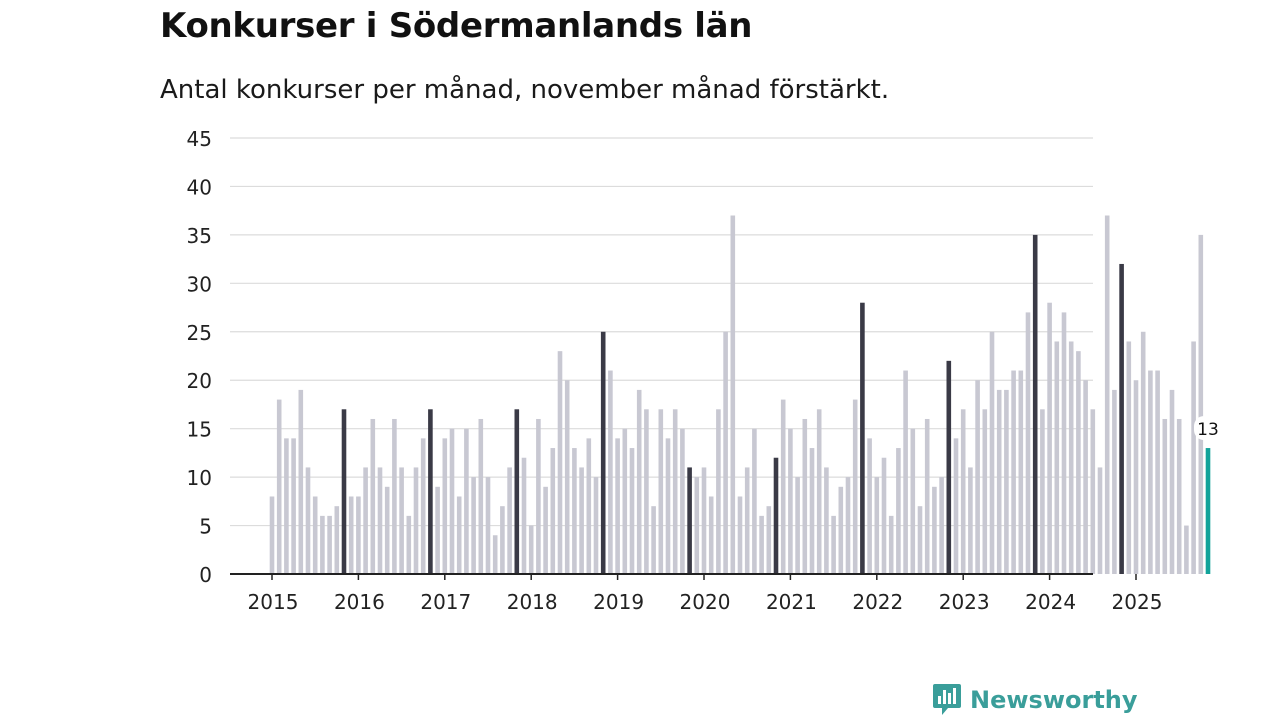 The width and height of the screenshot is (1280, 720). Describe the element at coordinates (445, 602) in the screenshot. I see `x-tick-label: 2017` at that location.